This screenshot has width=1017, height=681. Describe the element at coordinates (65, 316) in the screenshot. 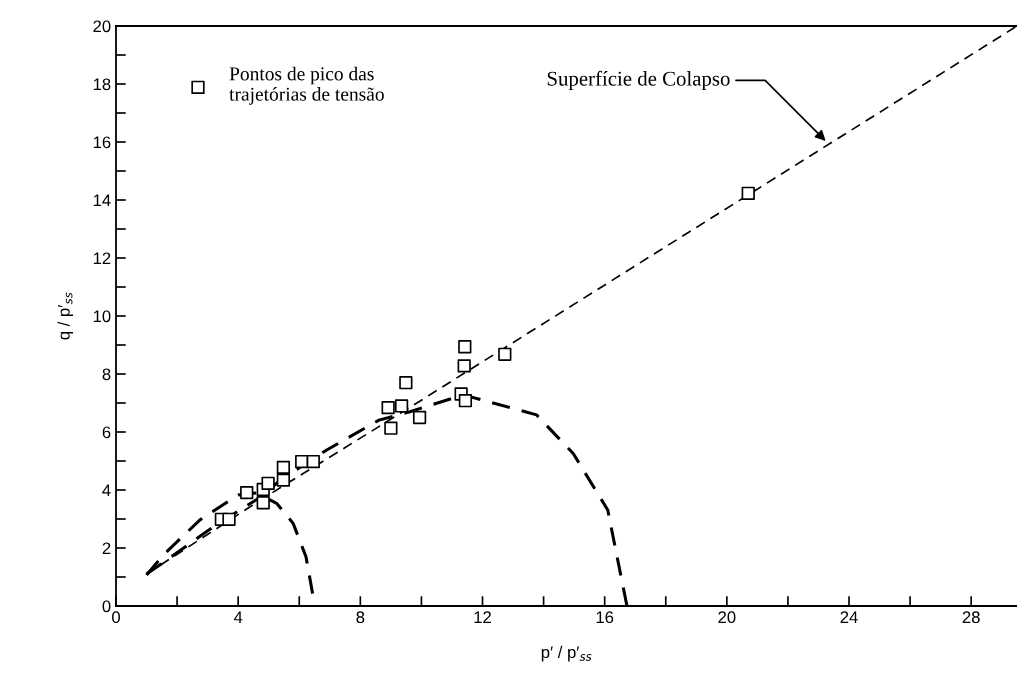

I see `y-axis-title: q / p′$_{ss}$` at that location.